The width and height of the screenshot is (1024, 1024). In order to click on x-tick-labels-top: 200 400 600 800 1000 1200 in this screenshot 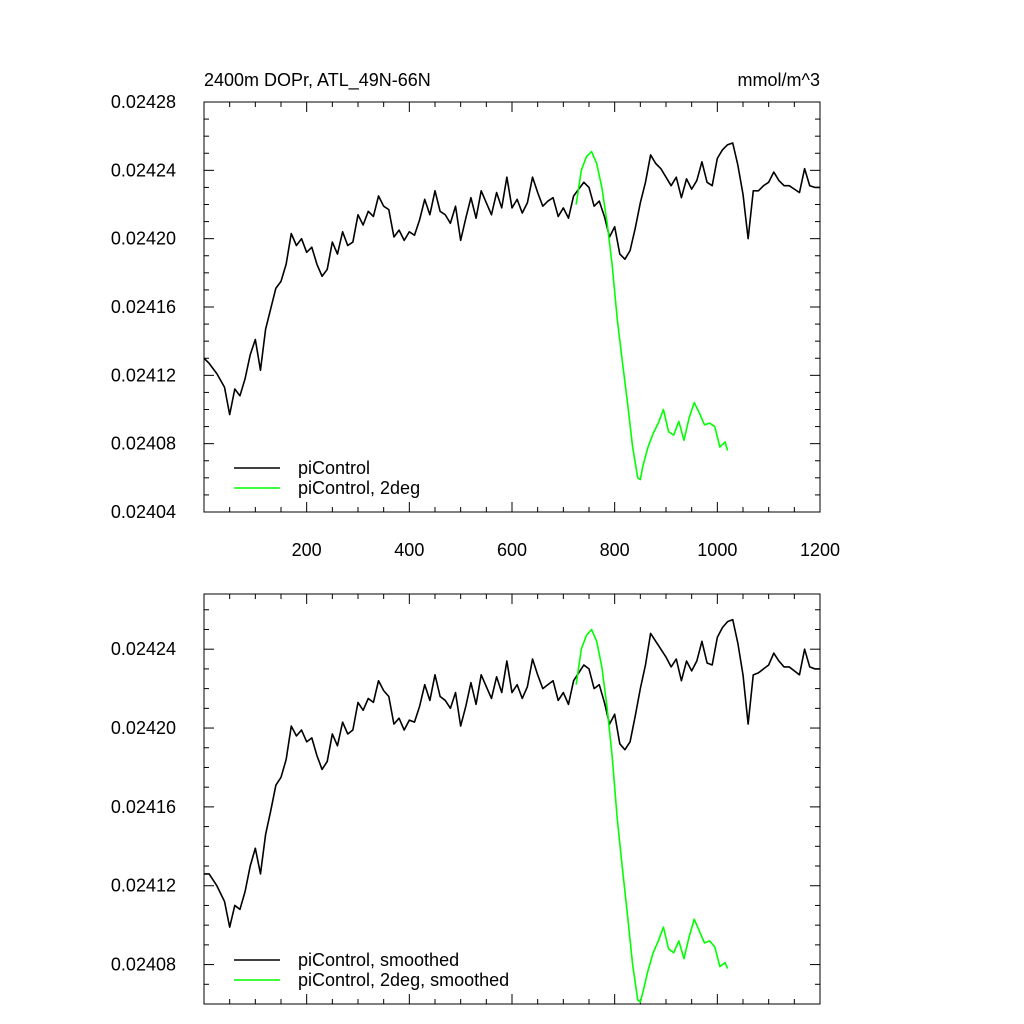, I will do `click(566, 550)`.